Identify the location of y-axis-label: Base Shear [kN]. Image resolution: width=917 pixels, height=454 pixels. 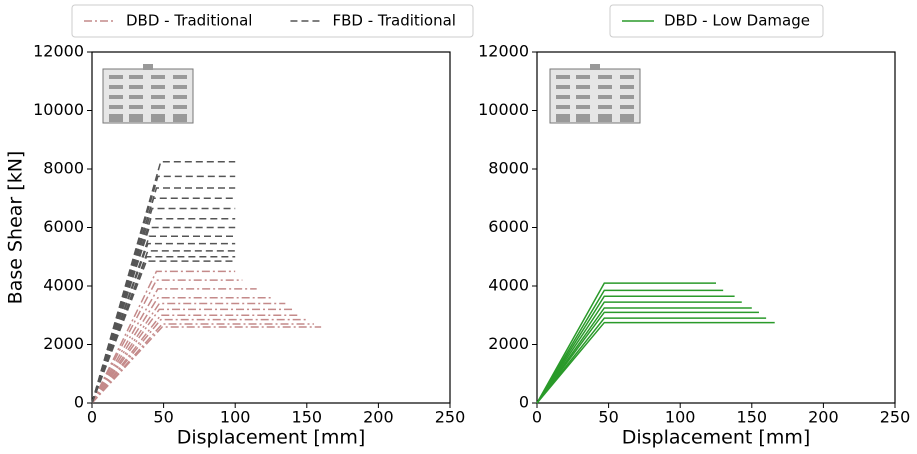
(16, 228).